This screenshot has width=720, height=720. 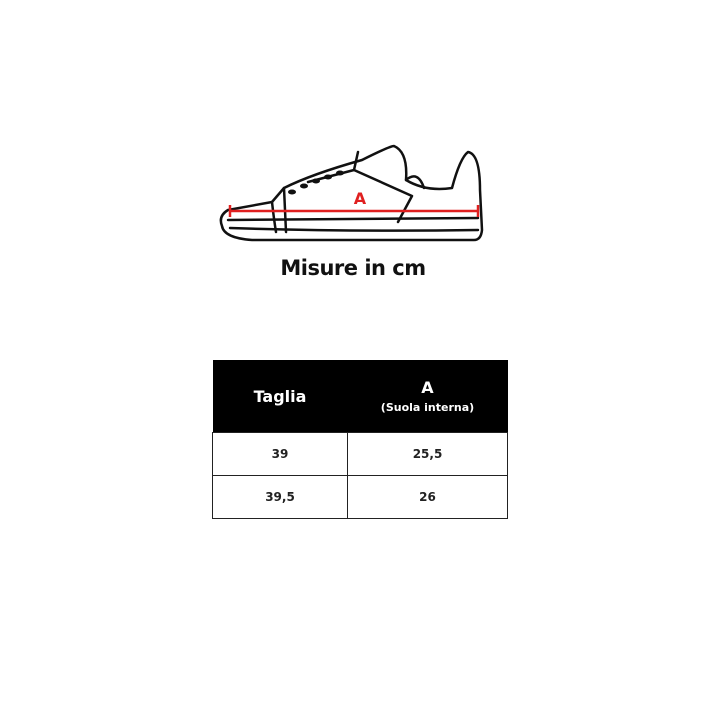 I want to click on cell-a: 26, so click(x=427, y=497).